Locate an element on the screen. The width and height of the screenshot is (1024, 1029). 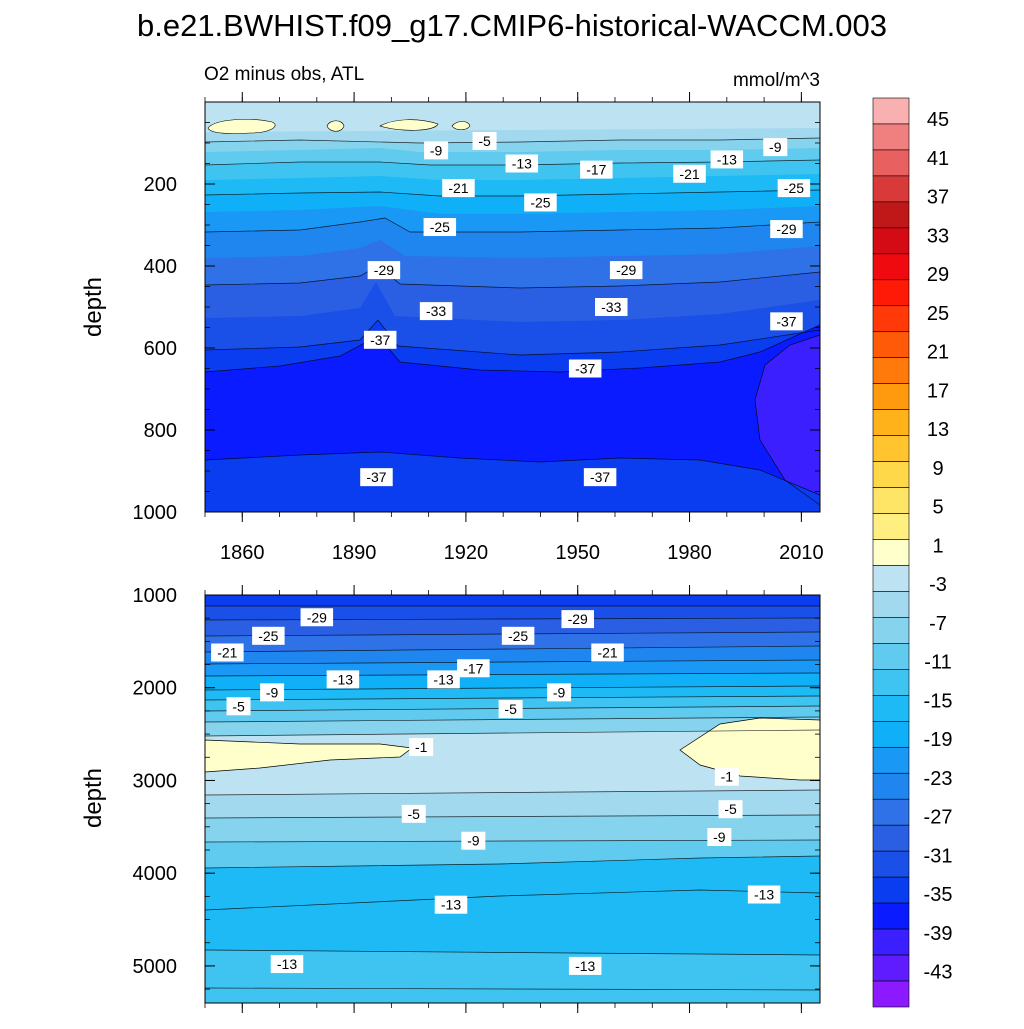
colorbar-label: -27 is located at coordinates (938, 818).